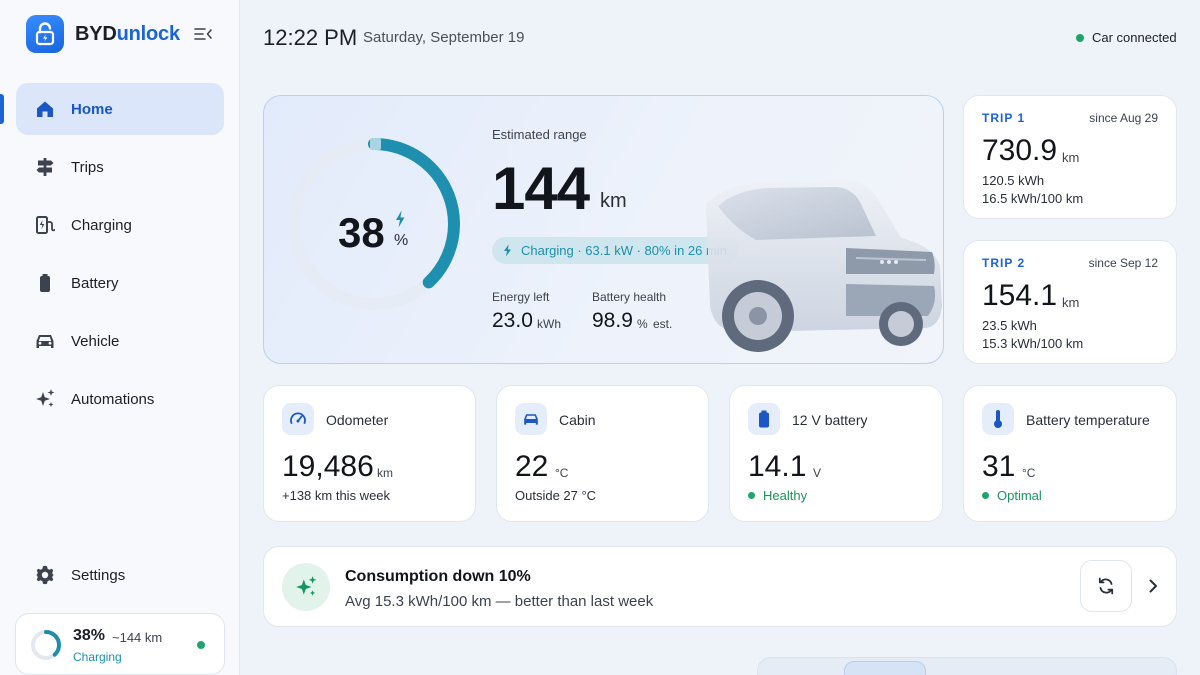  Describe the element at coordinates (95, 341) in the screenshot. I see `sidebar-item-label: Vehicle` at that location.